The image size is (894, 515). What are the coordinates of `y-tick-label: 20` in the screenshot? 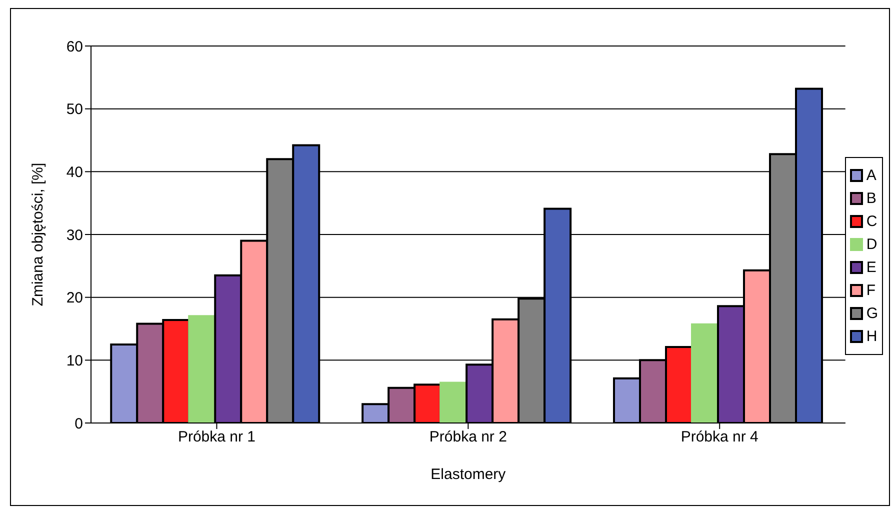 It's located at (74, 298).